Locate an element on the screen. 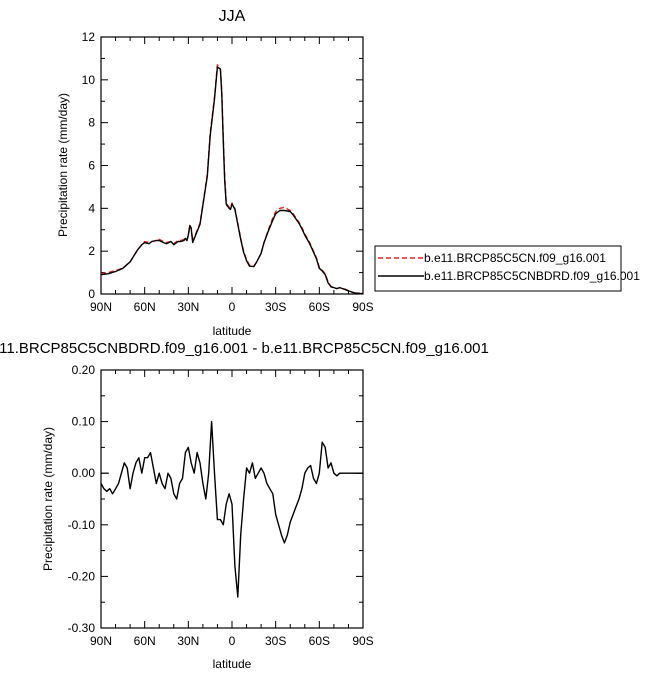 The height and width of the screenshot is (678, 669). legend-entry-1: b.e11.BRCP85C5CNBDRD.f09_g16.001 is located at coordinates (532, 276).